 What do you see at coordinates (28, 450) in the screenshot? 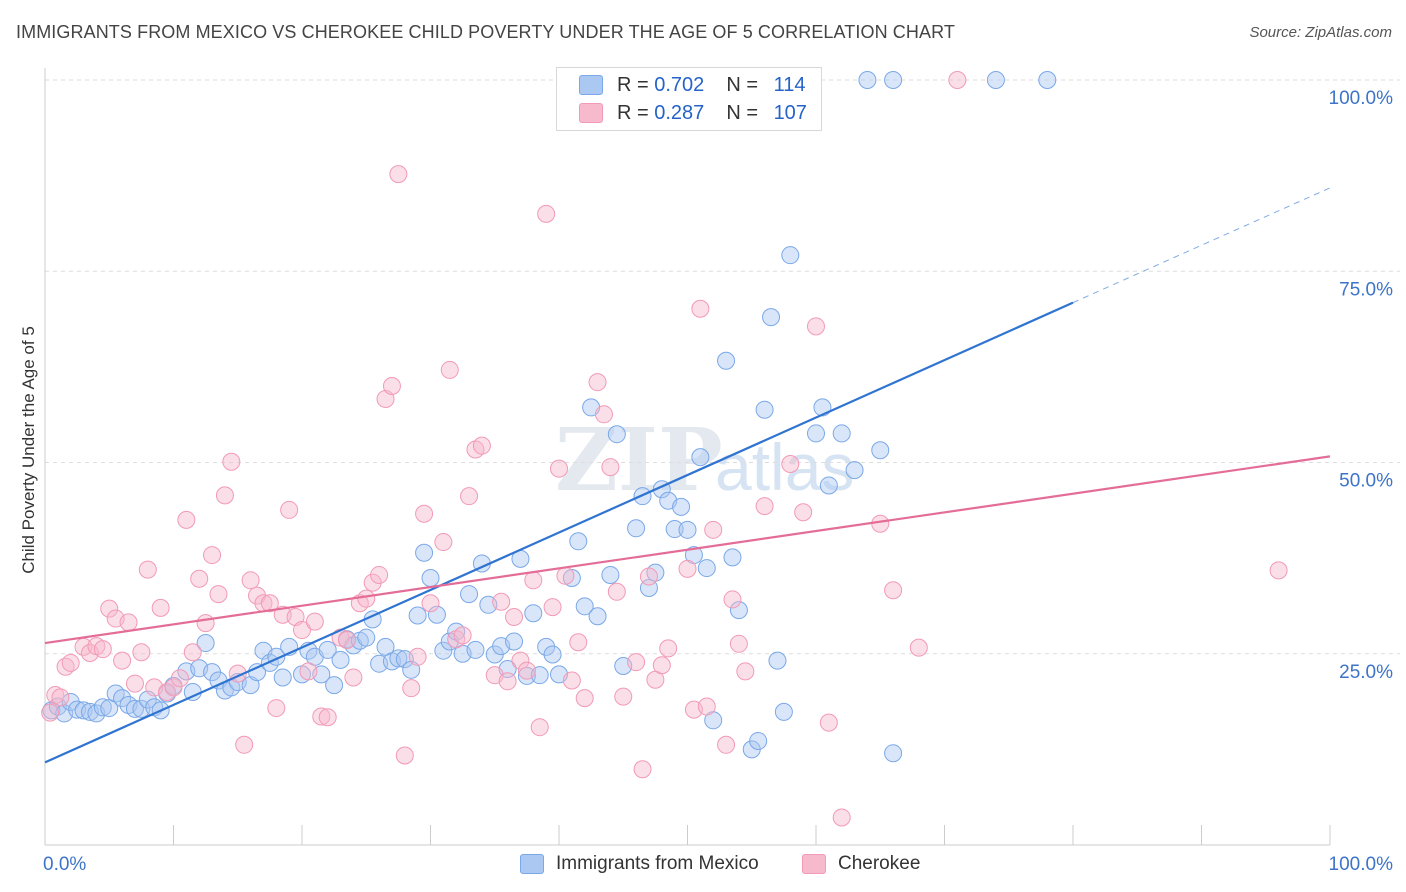
I see `y-axis-label: Child Poverty Under the Age of 5` at bounding box center [28, 450].